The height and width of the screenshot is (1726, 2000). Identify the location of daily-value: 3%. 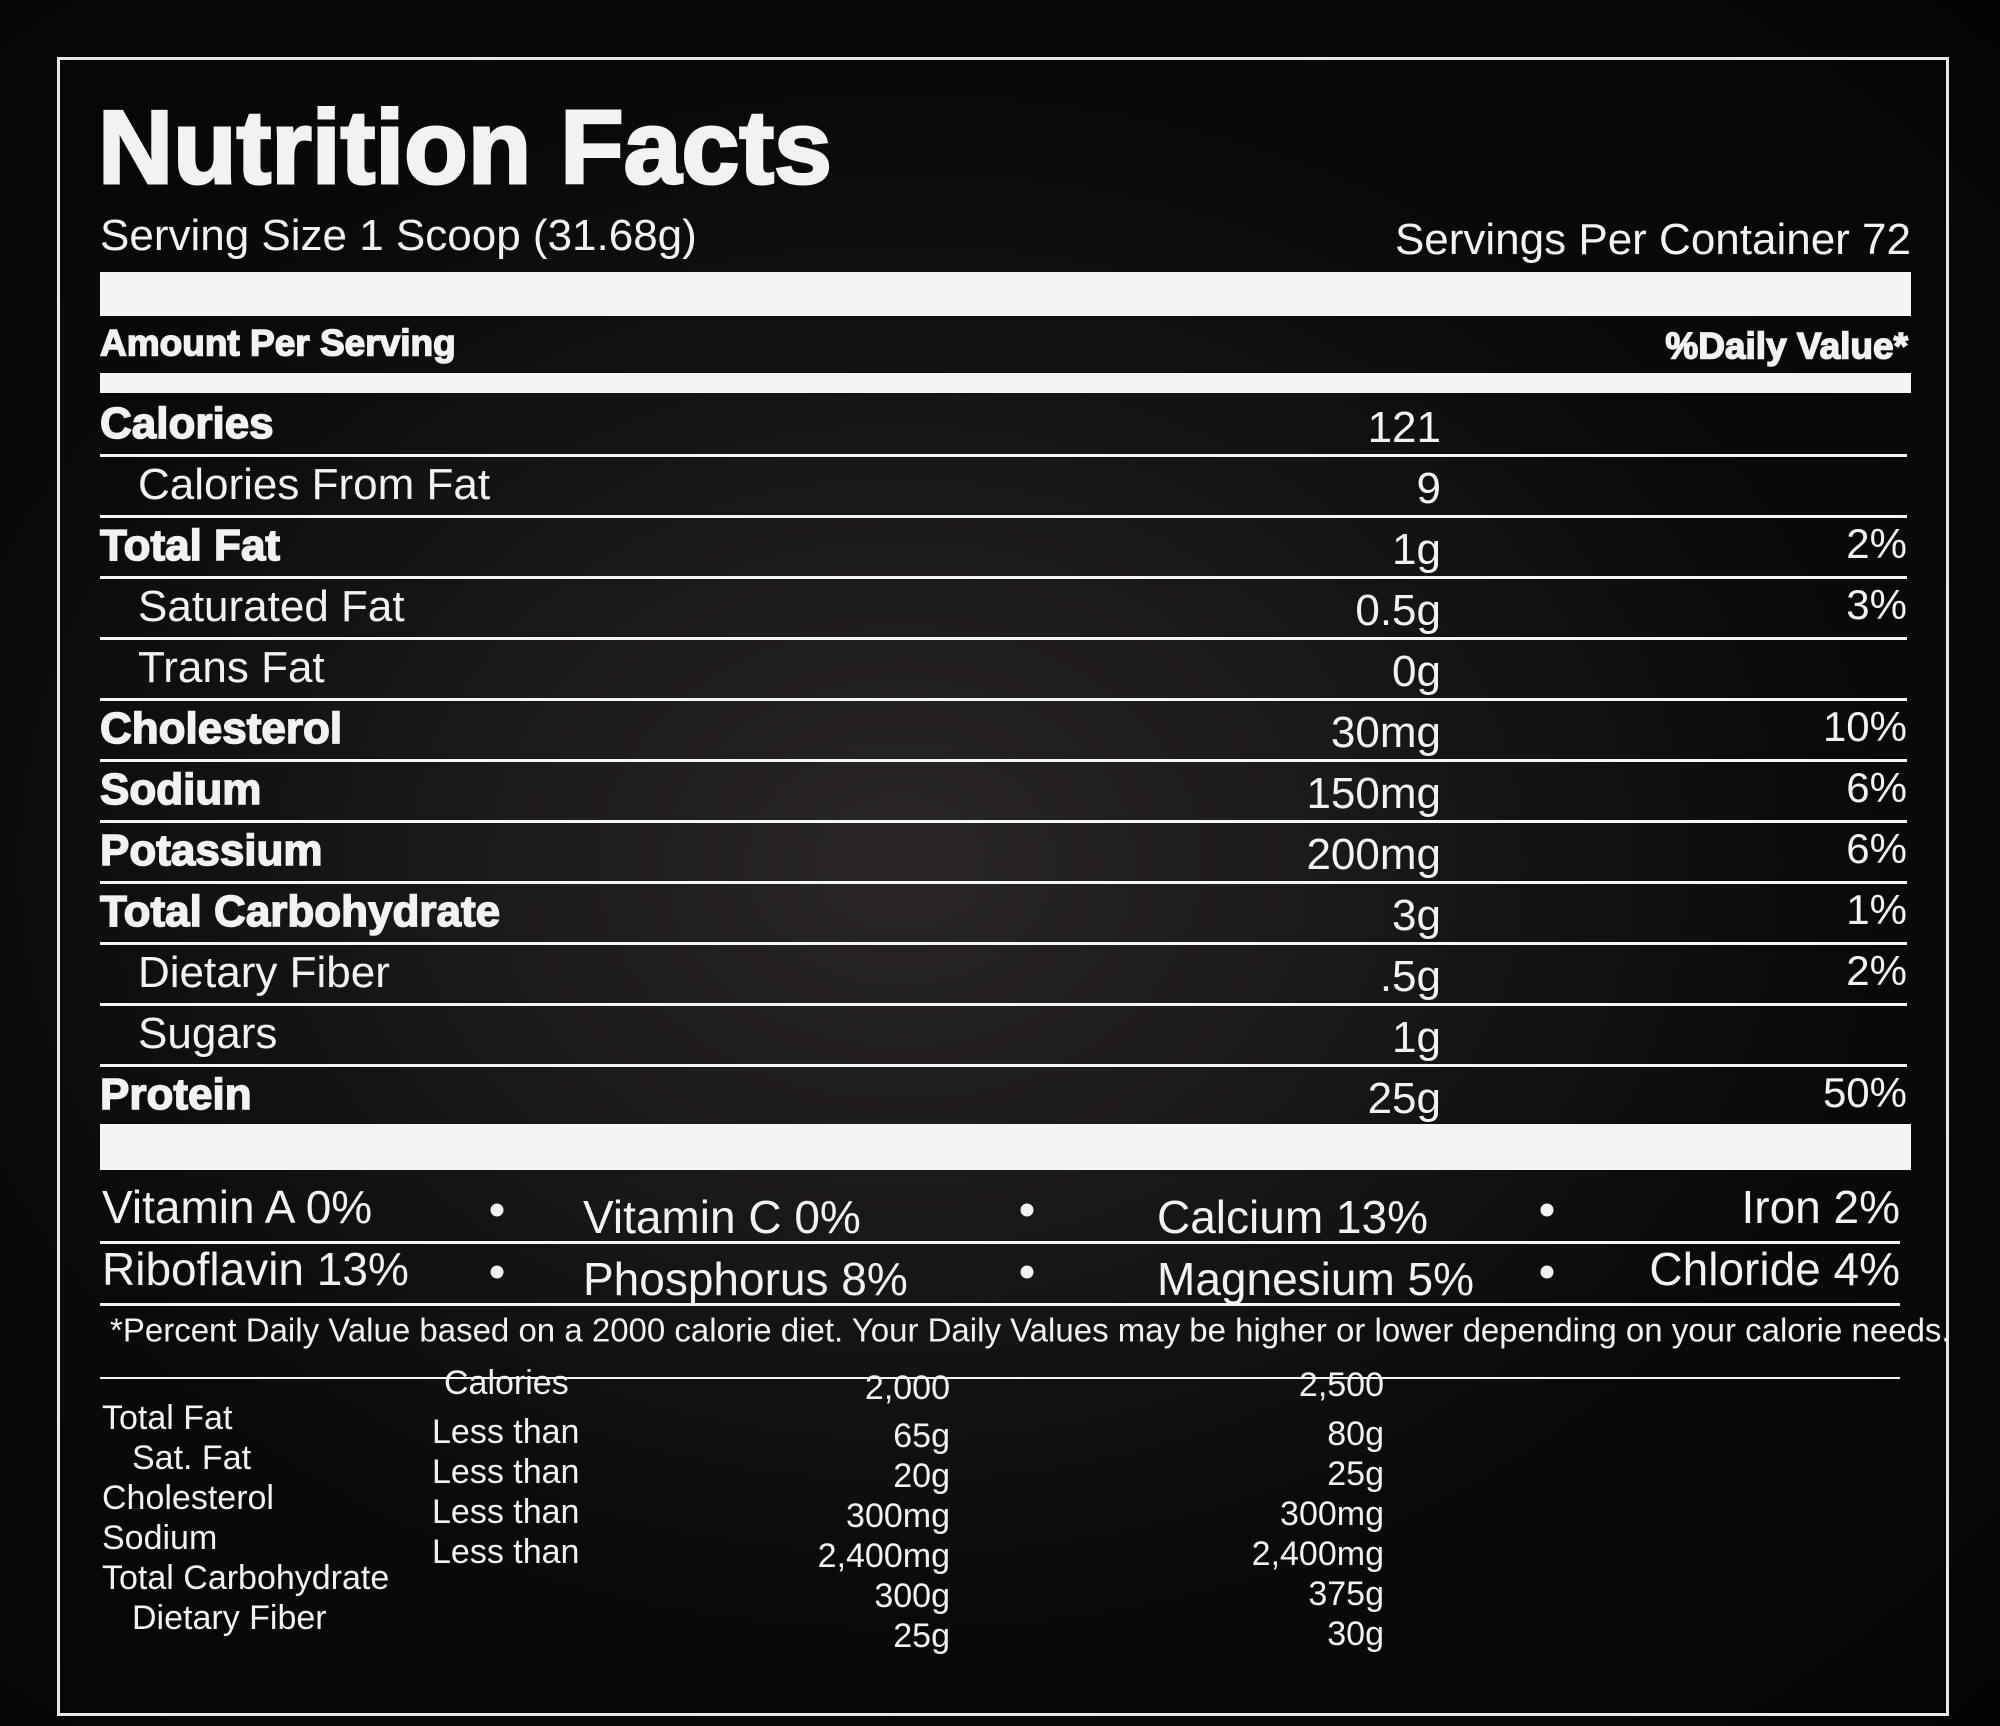
(1876, 604).